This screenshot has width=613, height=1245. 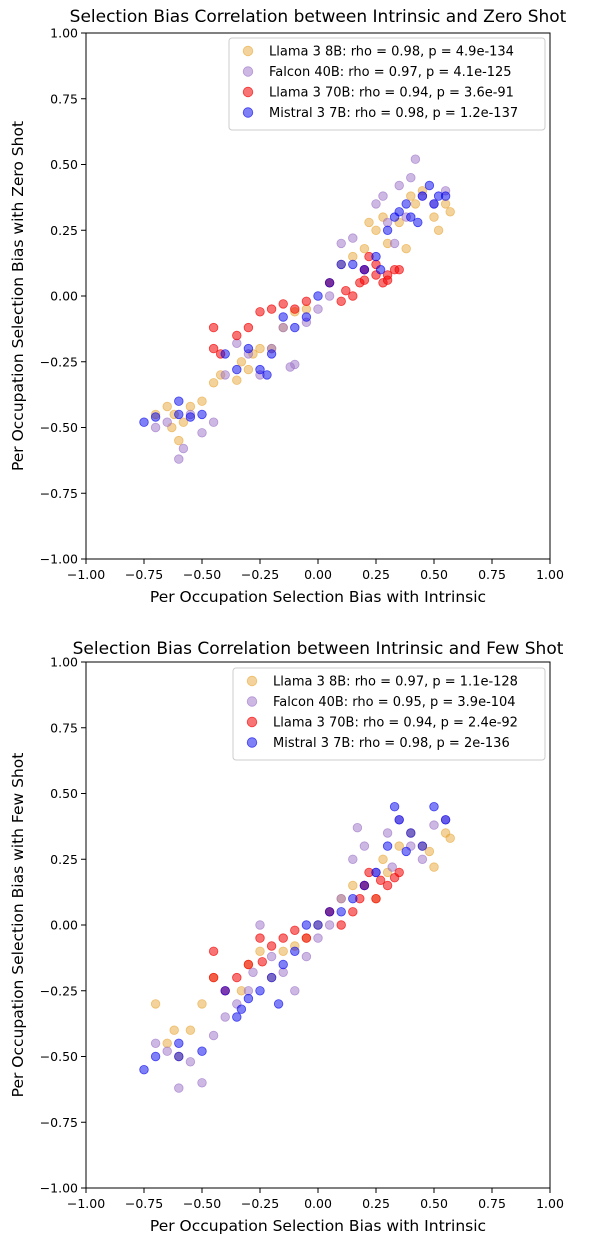 I want to click on chart-2-xtick-label: −0.25, so click(x=260, y=1203).